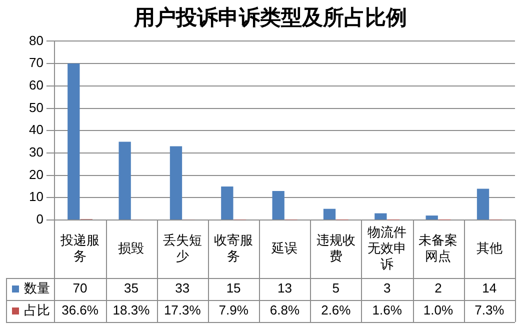  I want to click on y-tick-label: 80, so click(36, 40).